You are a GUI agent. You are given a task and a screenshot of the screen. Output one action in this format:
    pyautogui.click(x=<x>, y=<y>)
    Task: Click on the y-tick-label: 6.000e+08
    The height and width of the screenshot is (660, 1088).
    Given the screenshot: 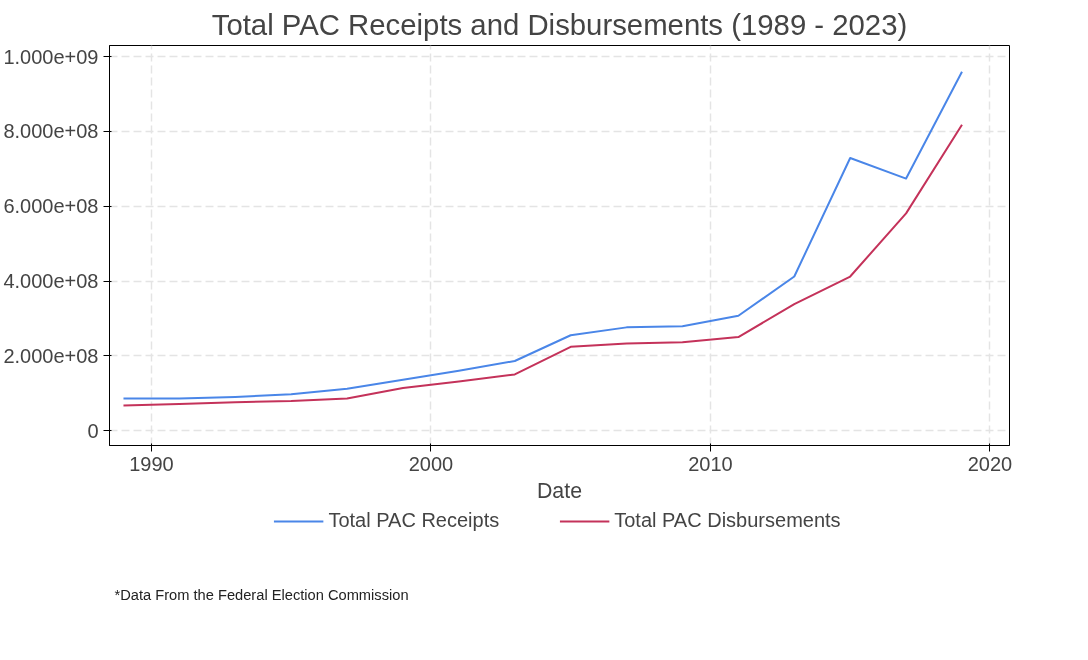 What is the action you would take?
    pyautogui.click(x=51, y=206)
    